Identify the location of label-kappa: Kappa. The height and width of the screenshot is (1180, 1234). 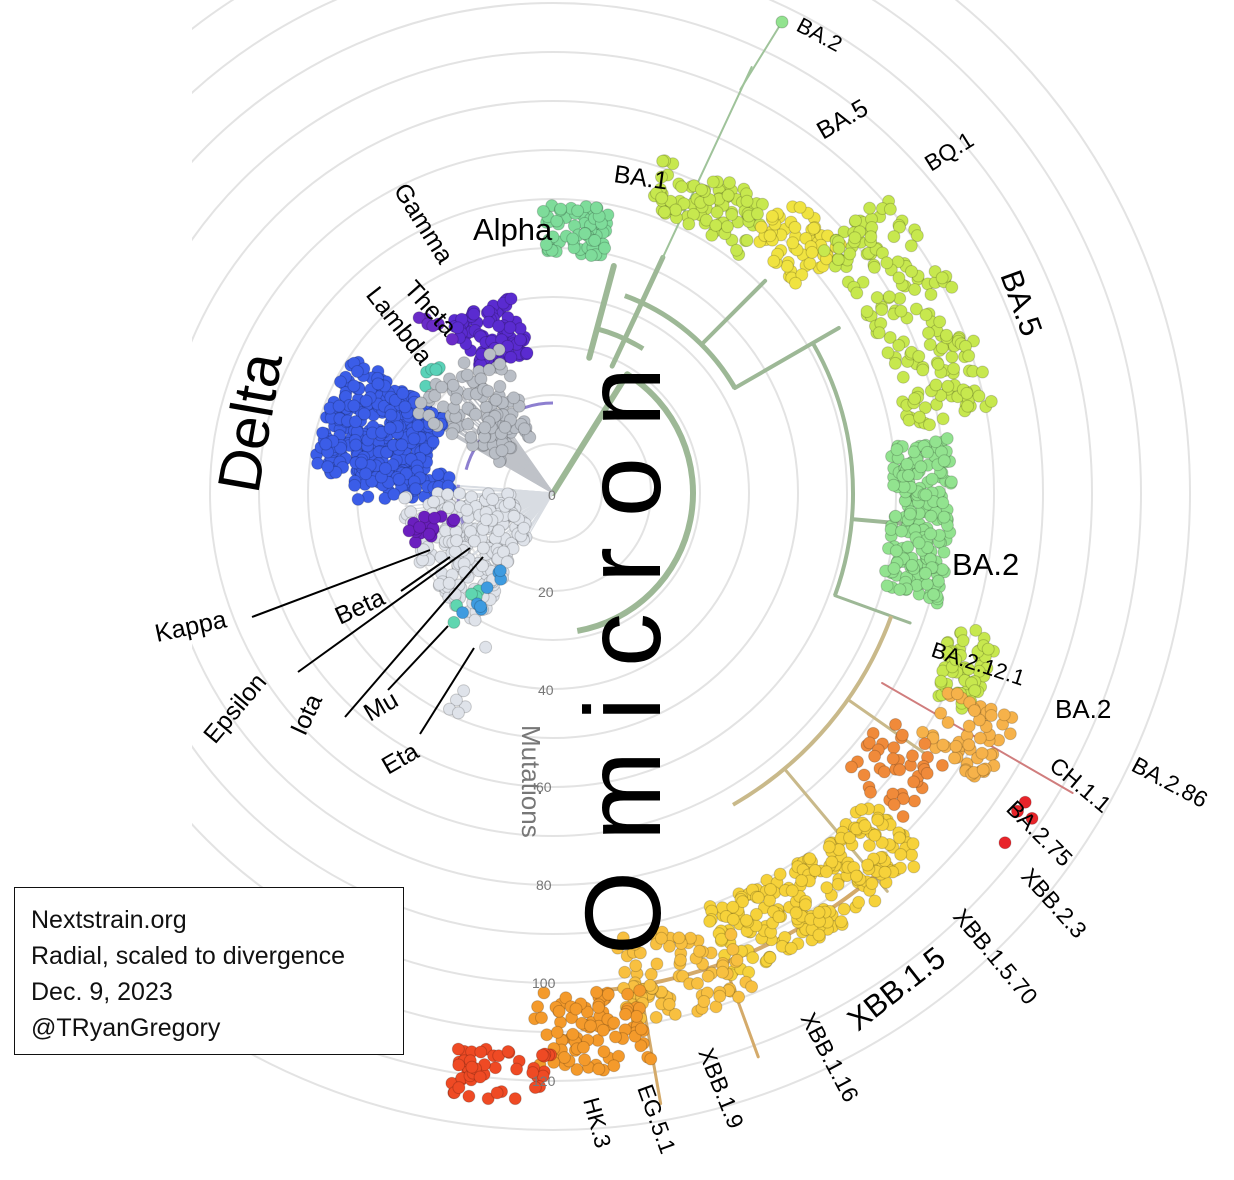
(190, 626).